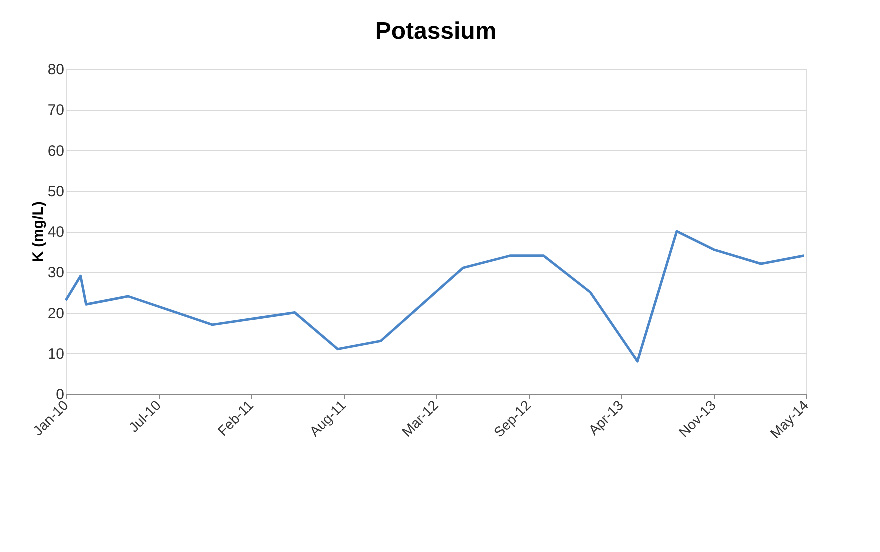 This screenshot has height=552, width=880. I want to click on y-tick-label: 20, so click(56, 313).